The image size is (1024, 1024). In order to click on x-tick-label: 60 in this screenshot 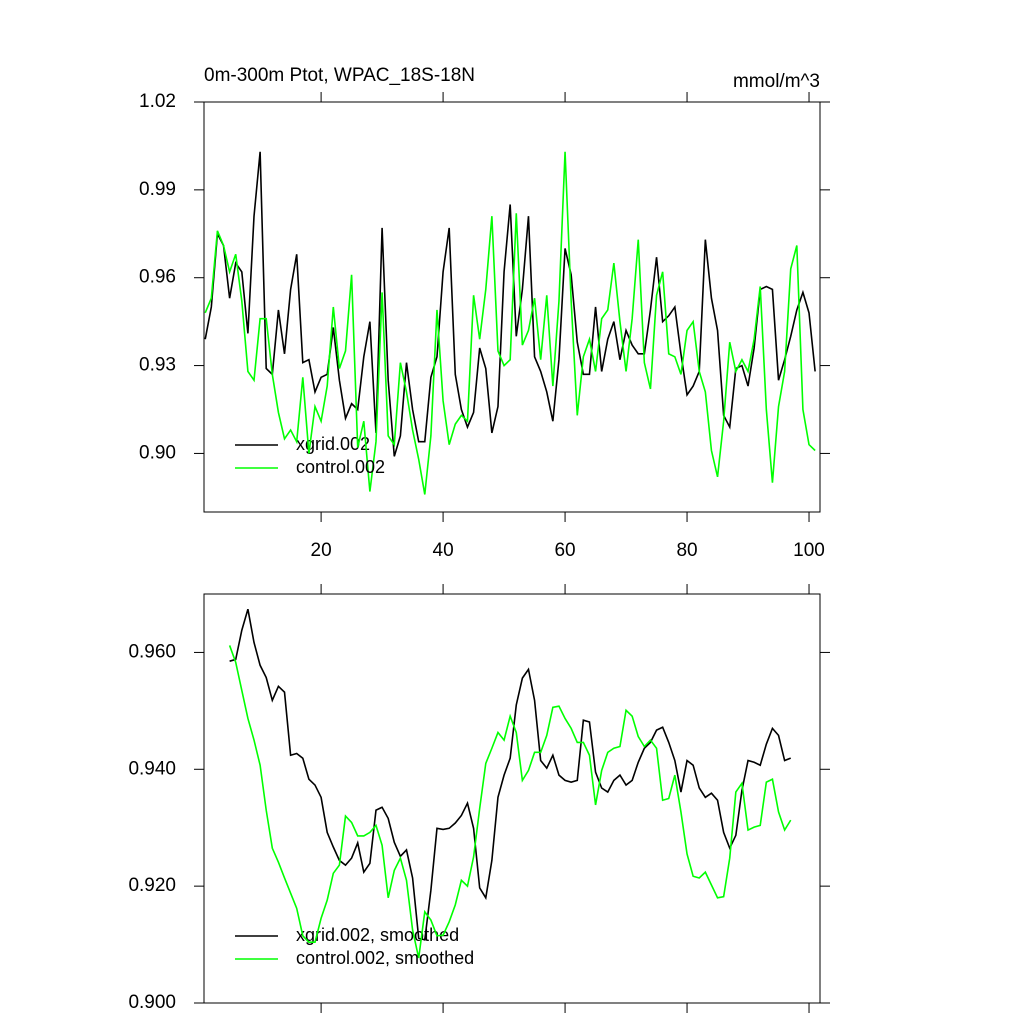, I will do `click(564, 550)`.